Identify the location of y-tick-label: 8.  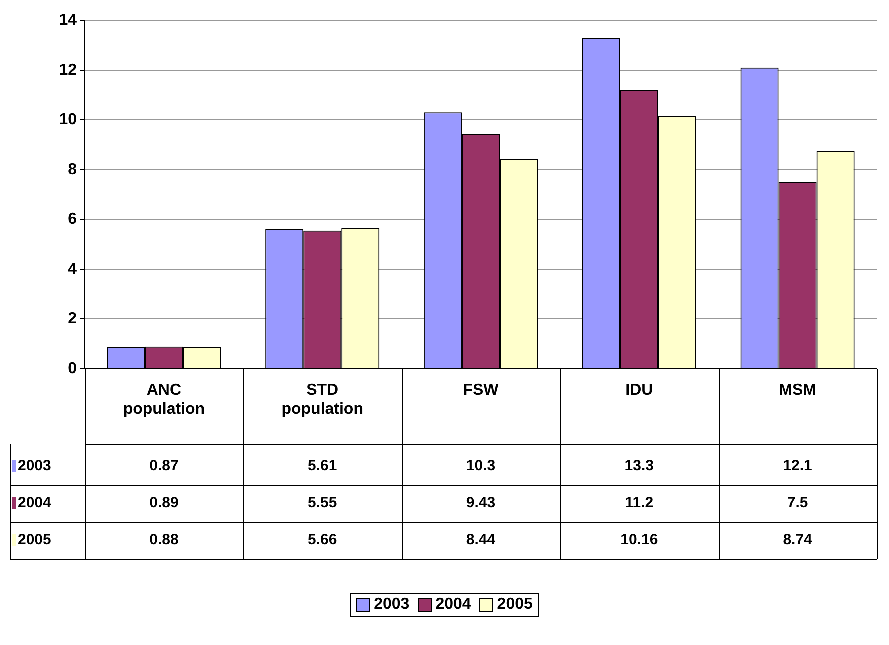
(73, 169).